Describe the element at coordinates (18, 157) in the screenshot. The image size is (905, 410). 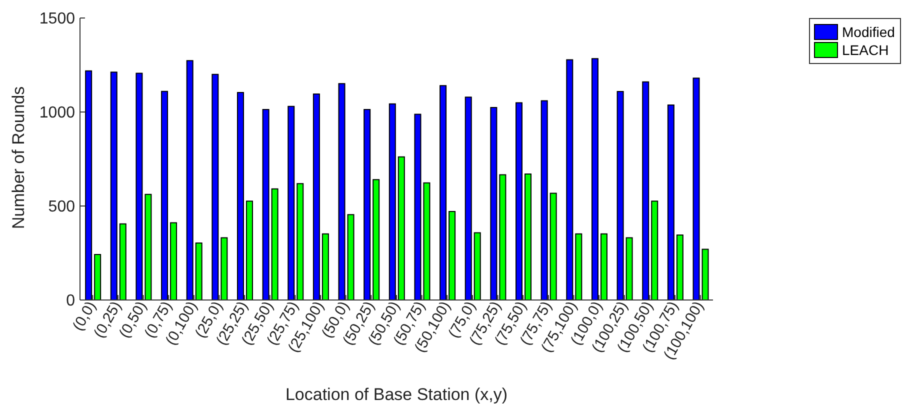
I see `y-axis-title: Number of Rounds` at that location.